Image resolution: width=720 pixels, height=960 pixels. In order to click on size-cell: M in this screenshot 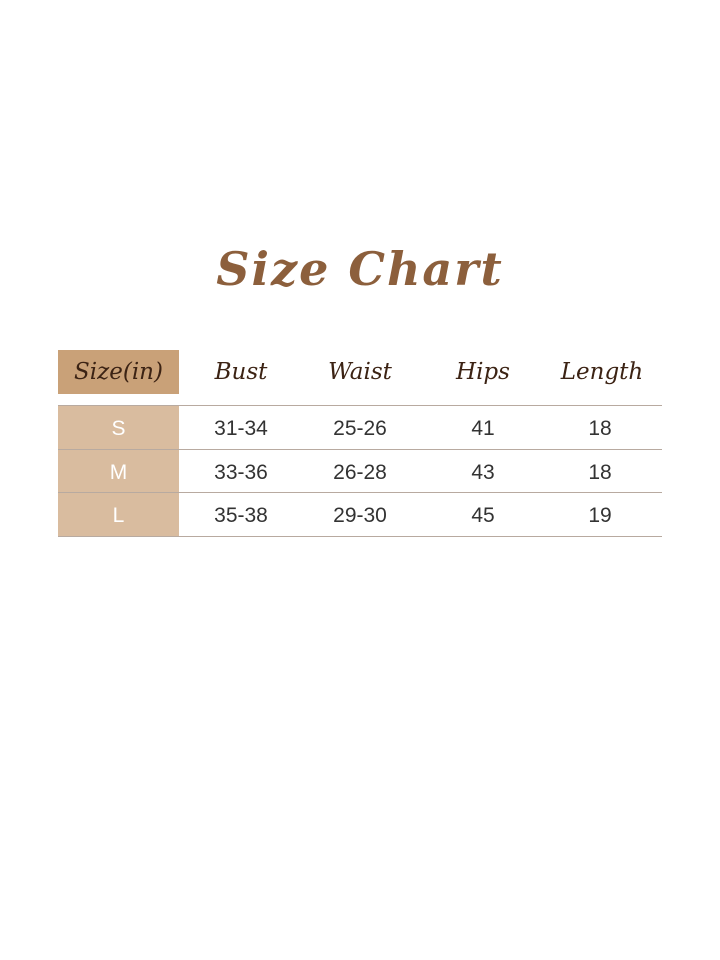, I will do `click(118, 471)`.